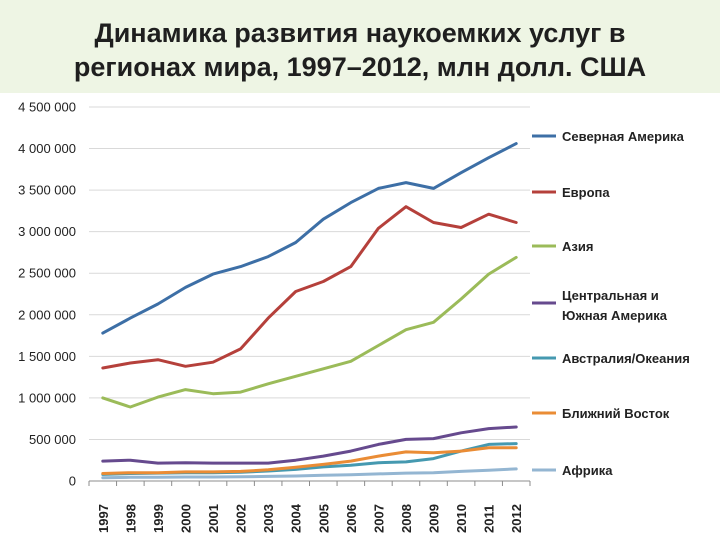 The width and height of the screenshot is (720, 540). What do you see at coordinates (185, 518) in the screenshot?
I see `x-tick-label: 2000` at bounding box center [185, 518].